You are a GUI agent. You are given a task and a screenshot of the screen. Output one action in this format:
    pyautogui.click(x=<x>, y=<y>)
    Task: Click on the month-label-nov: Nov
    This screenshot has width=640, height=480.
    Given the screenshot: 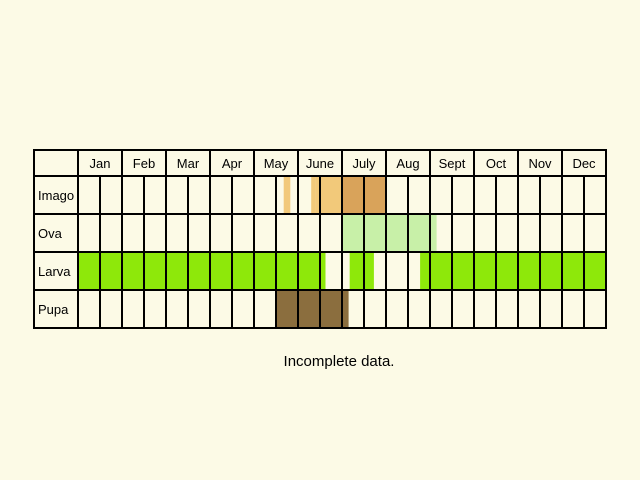 What is the action you would take?
    pyautogui.click(x=540, y=163)
    